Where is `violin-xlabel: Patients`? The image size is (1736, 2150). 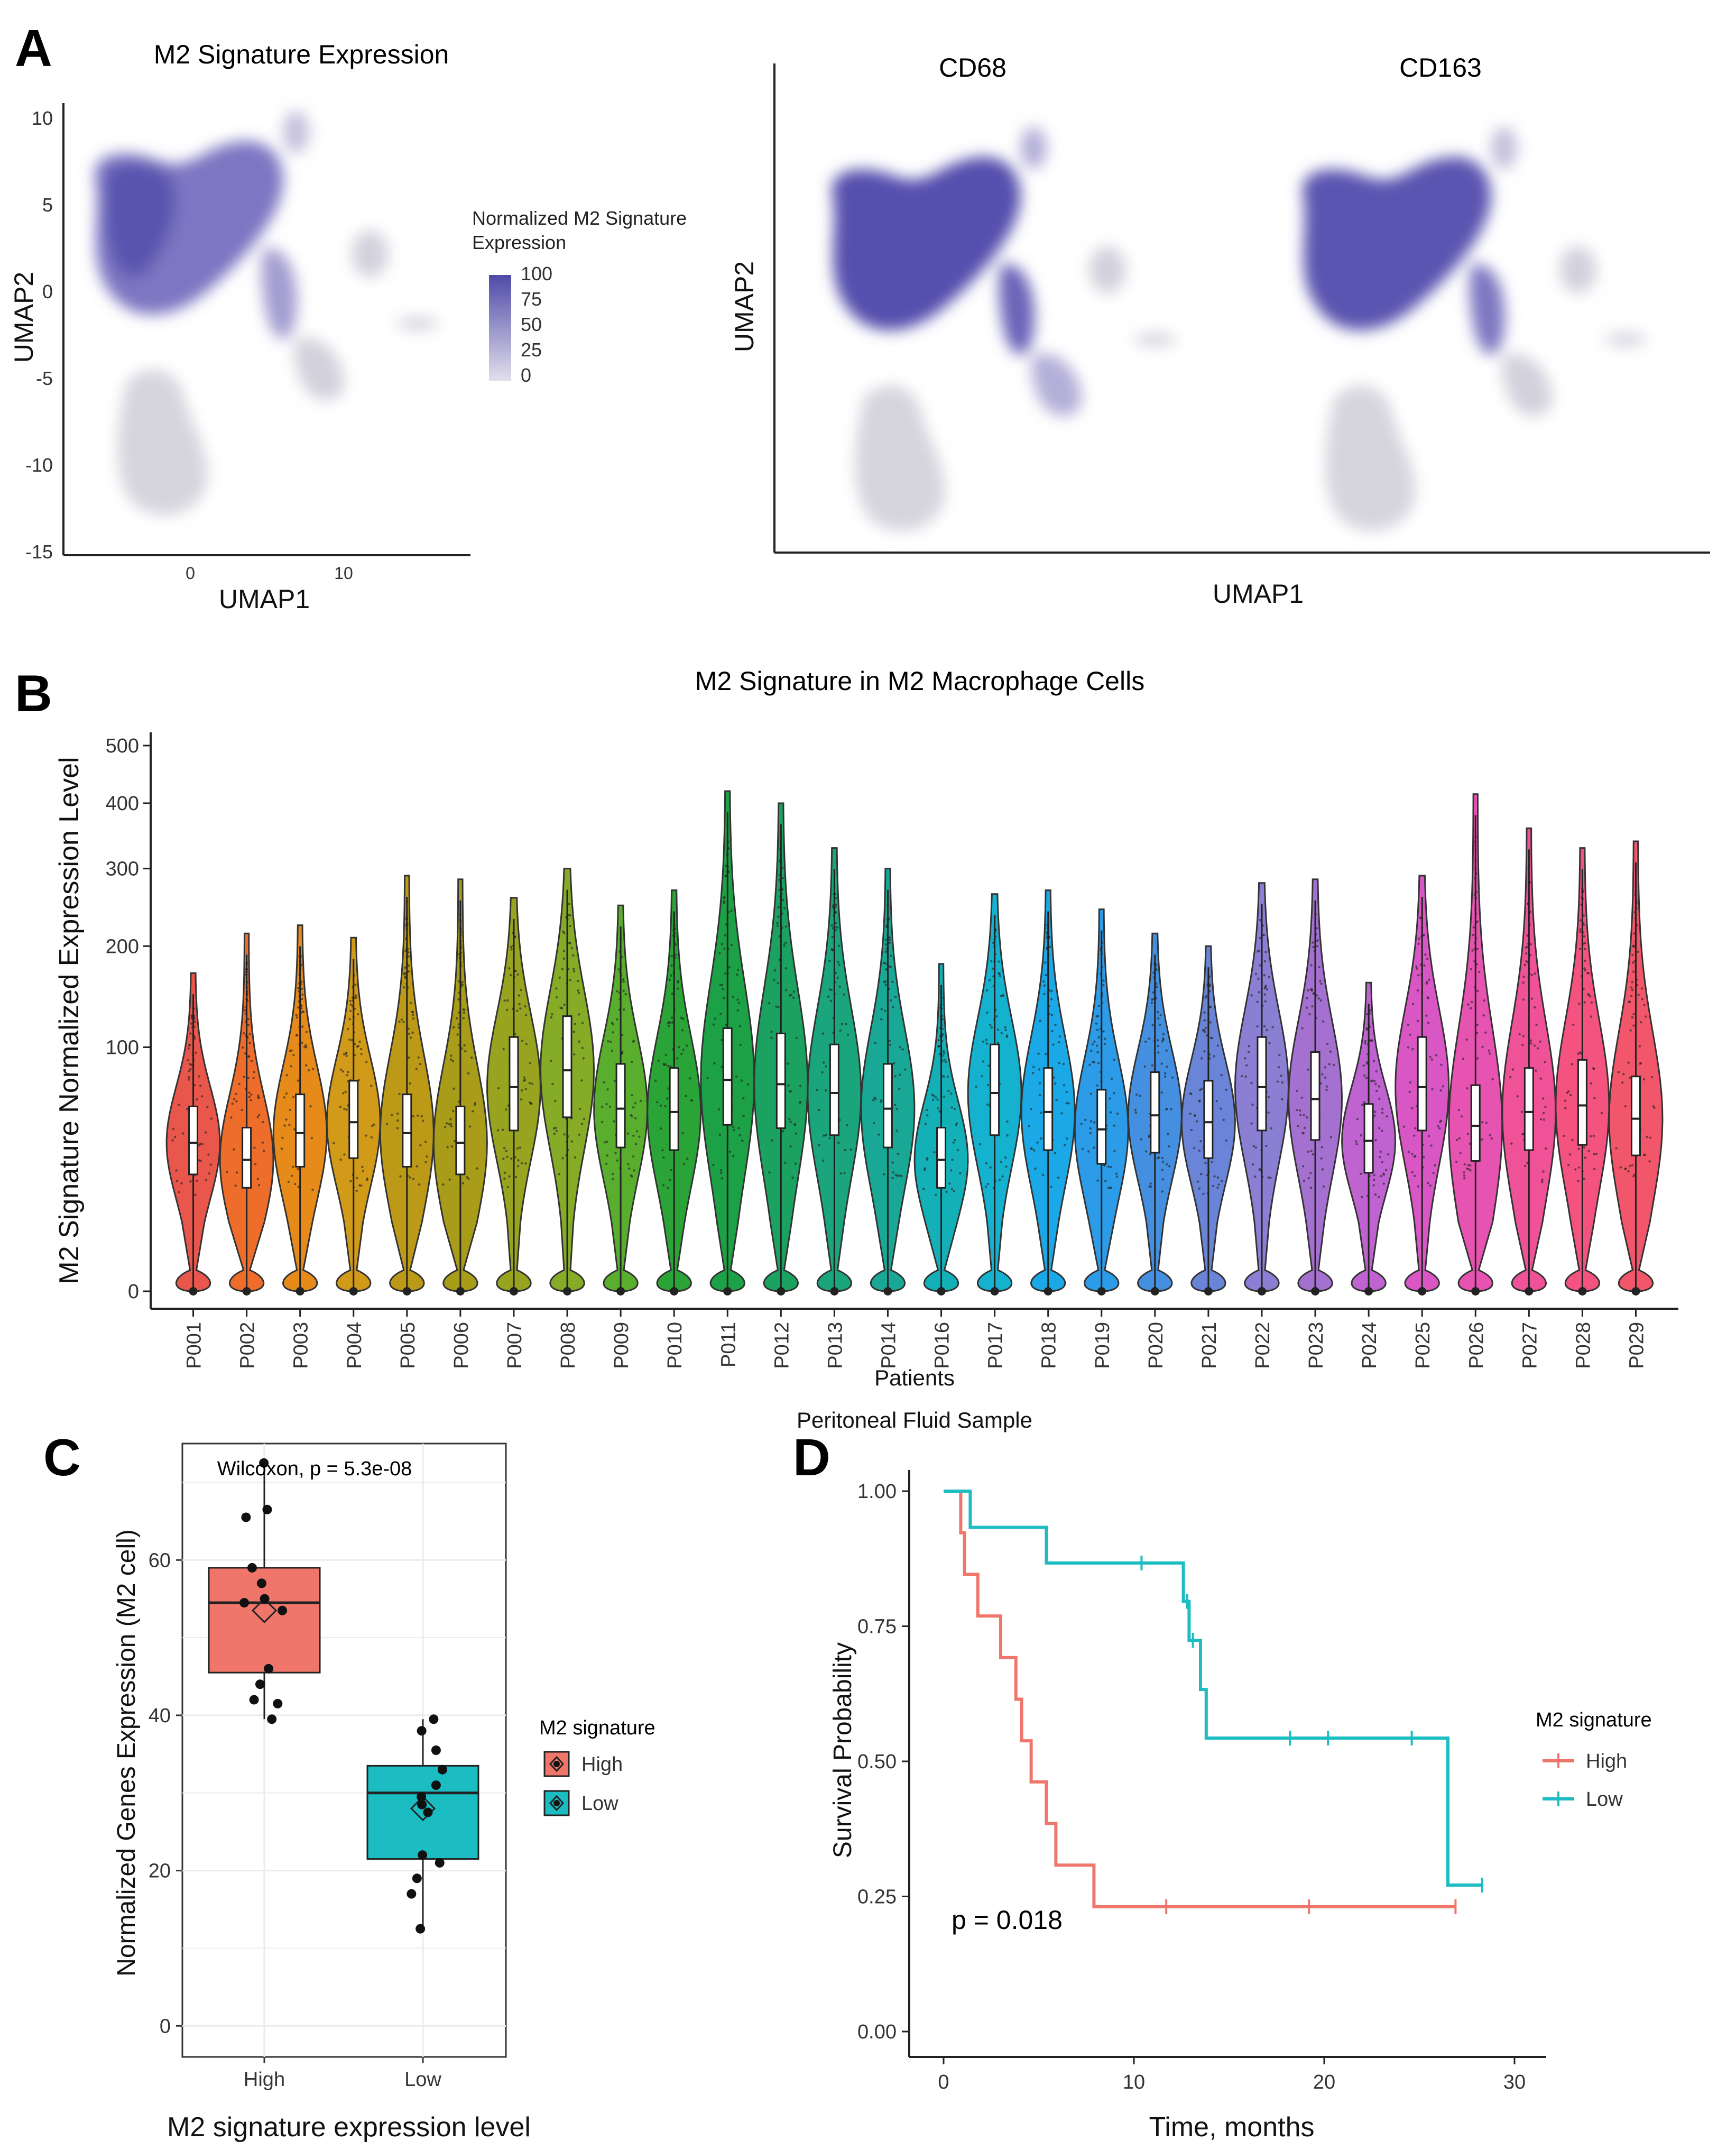
violin-xlabel: Patients is located at coordinates (915, 1377).